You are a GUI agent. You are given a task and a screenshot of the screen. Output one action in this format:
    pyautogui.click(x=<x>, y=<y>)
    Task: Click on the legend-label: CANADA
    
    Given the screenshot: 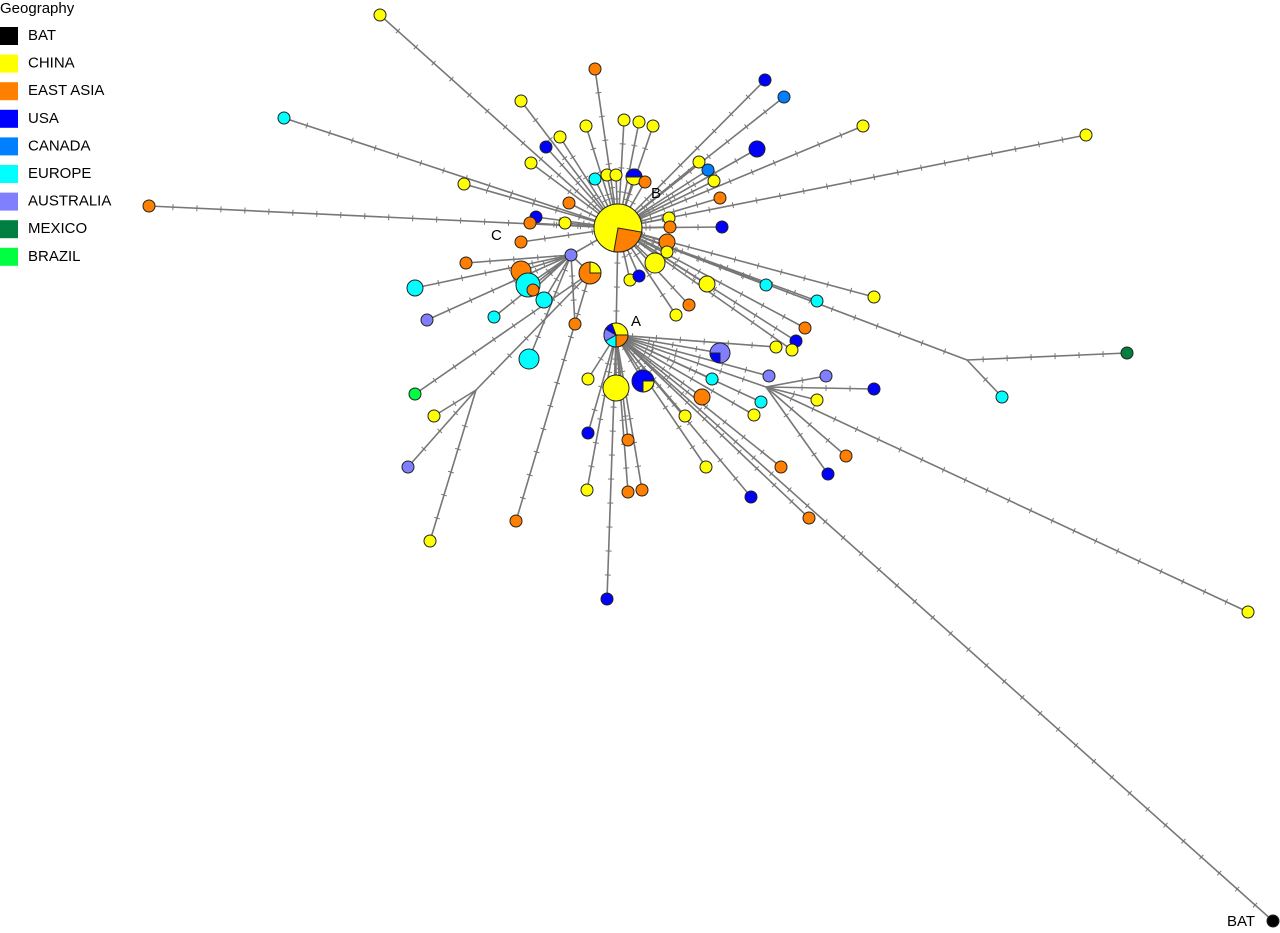 What is the action you would take?
    pyautogui.click(x=59, y=145)
    